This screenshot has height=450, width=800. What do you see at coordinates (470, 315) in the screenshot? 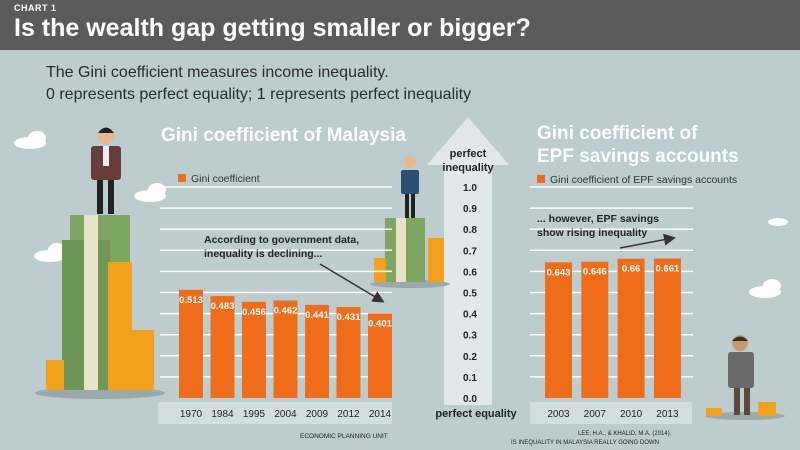
I see `y-tick-label: 0.4` at bounding box center [470, 315].